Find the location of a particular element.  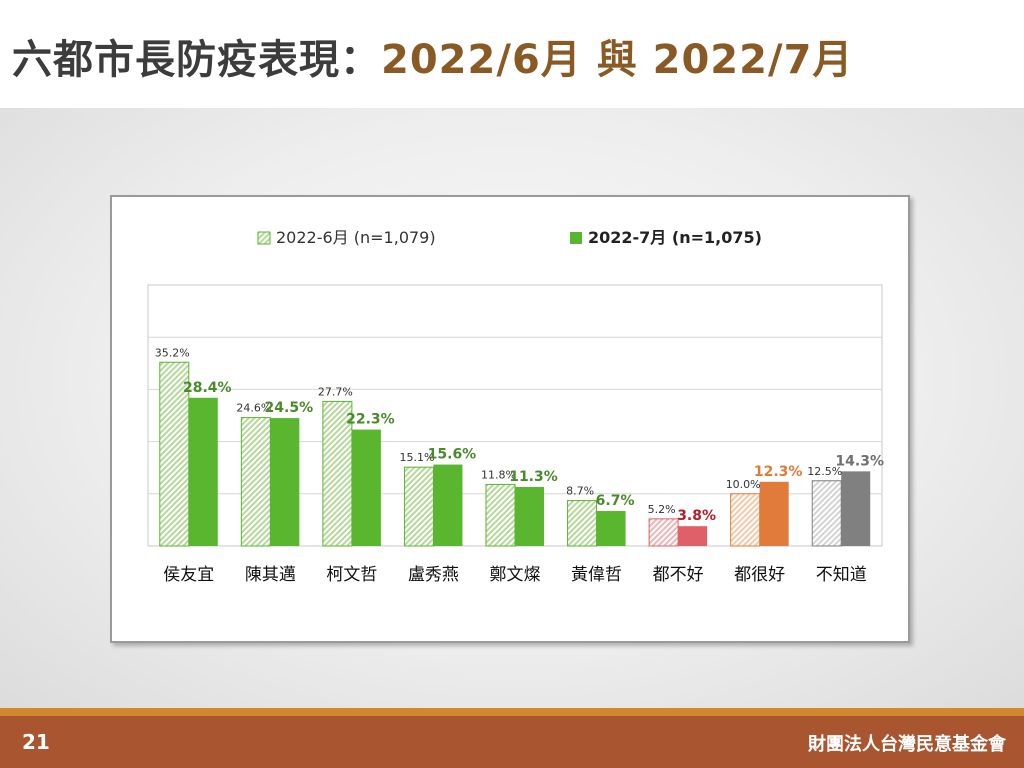

title-main: 六都市長防疫表現： is located at coordinates (196, 60).